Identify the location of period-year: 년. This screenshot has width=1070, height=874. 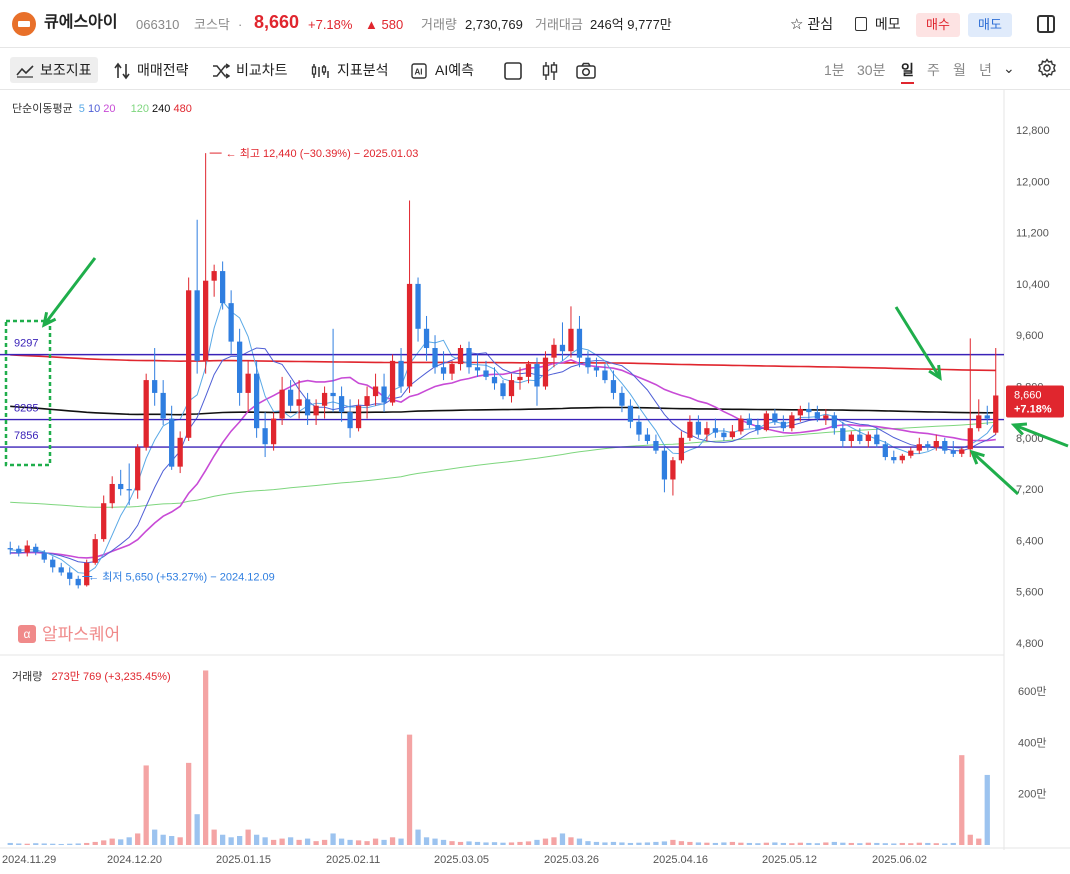
(985, 70).